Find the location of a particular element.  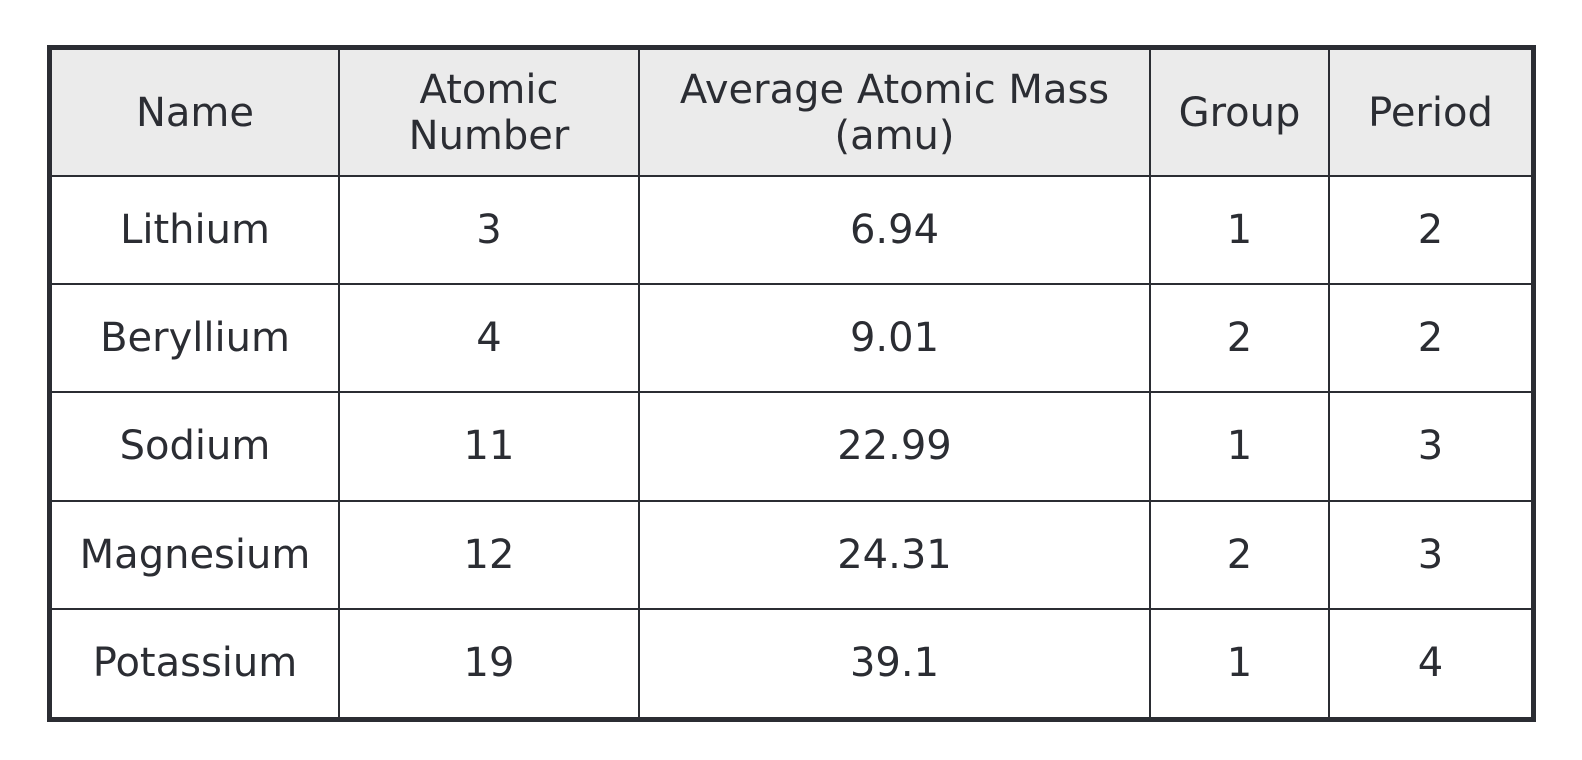

table-row: Magnesium 12 24.31 2 3 is located at coordinates (791, 554).